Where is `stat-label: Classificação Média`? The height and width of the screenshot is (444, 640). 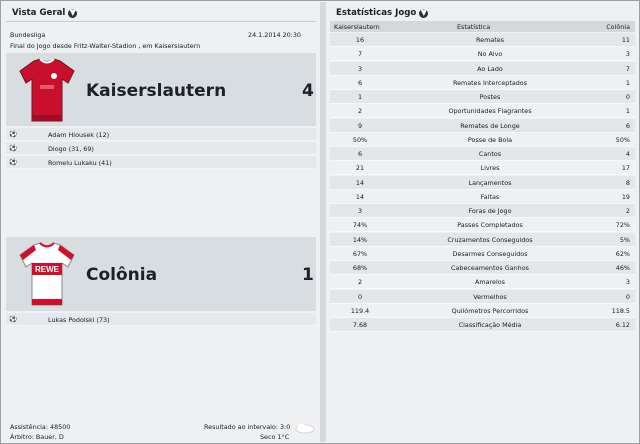 stat-label: Classificação Média is located at coordinates (490, 325).